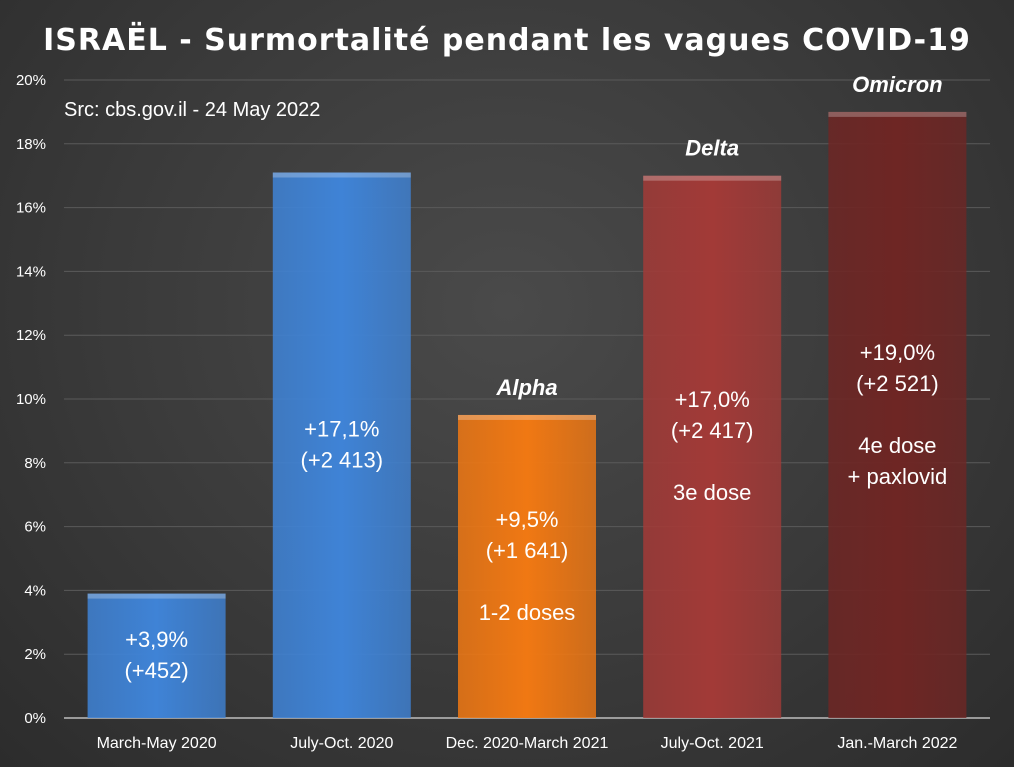  Describe the element at coordinates (31, 335) in the screenshot. I see `y-tick-label: 12%` at that location.